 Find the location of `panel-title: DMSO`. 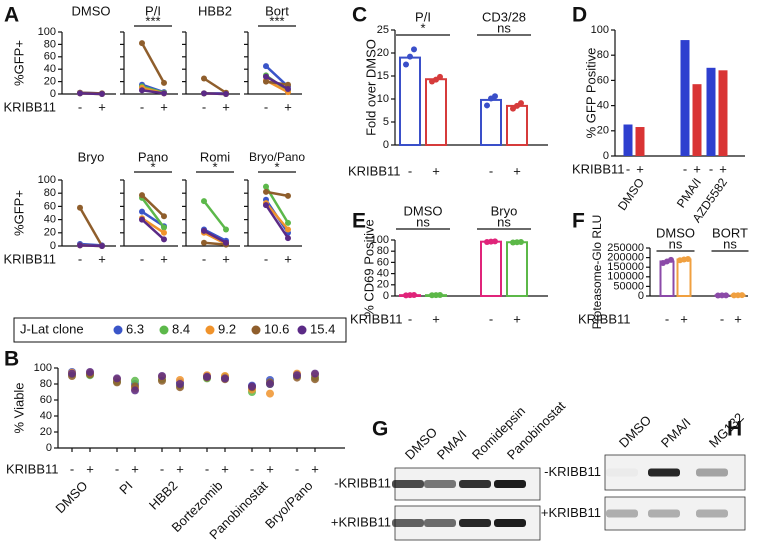

panel-title: DMSO is located at coordinates (91, 10).